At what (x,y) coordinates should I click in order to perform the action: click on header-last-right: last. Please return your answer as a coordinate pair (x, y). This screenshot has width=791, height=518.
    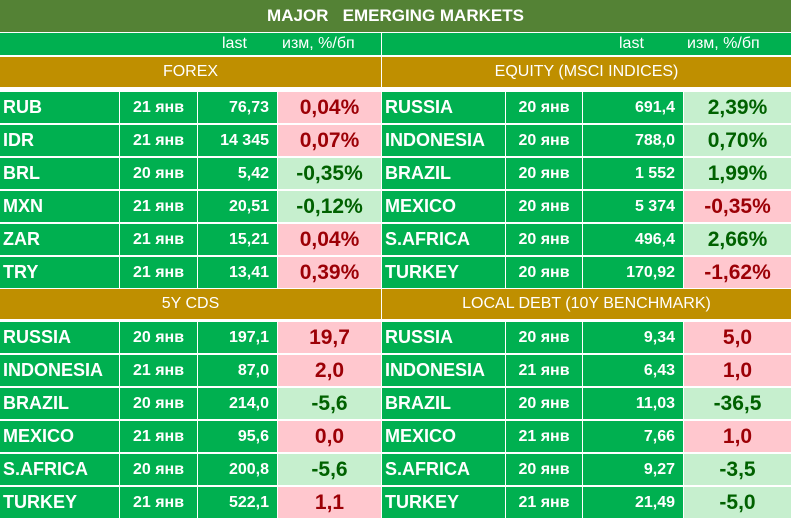
    Looking at the image, I should click on (631, 43).